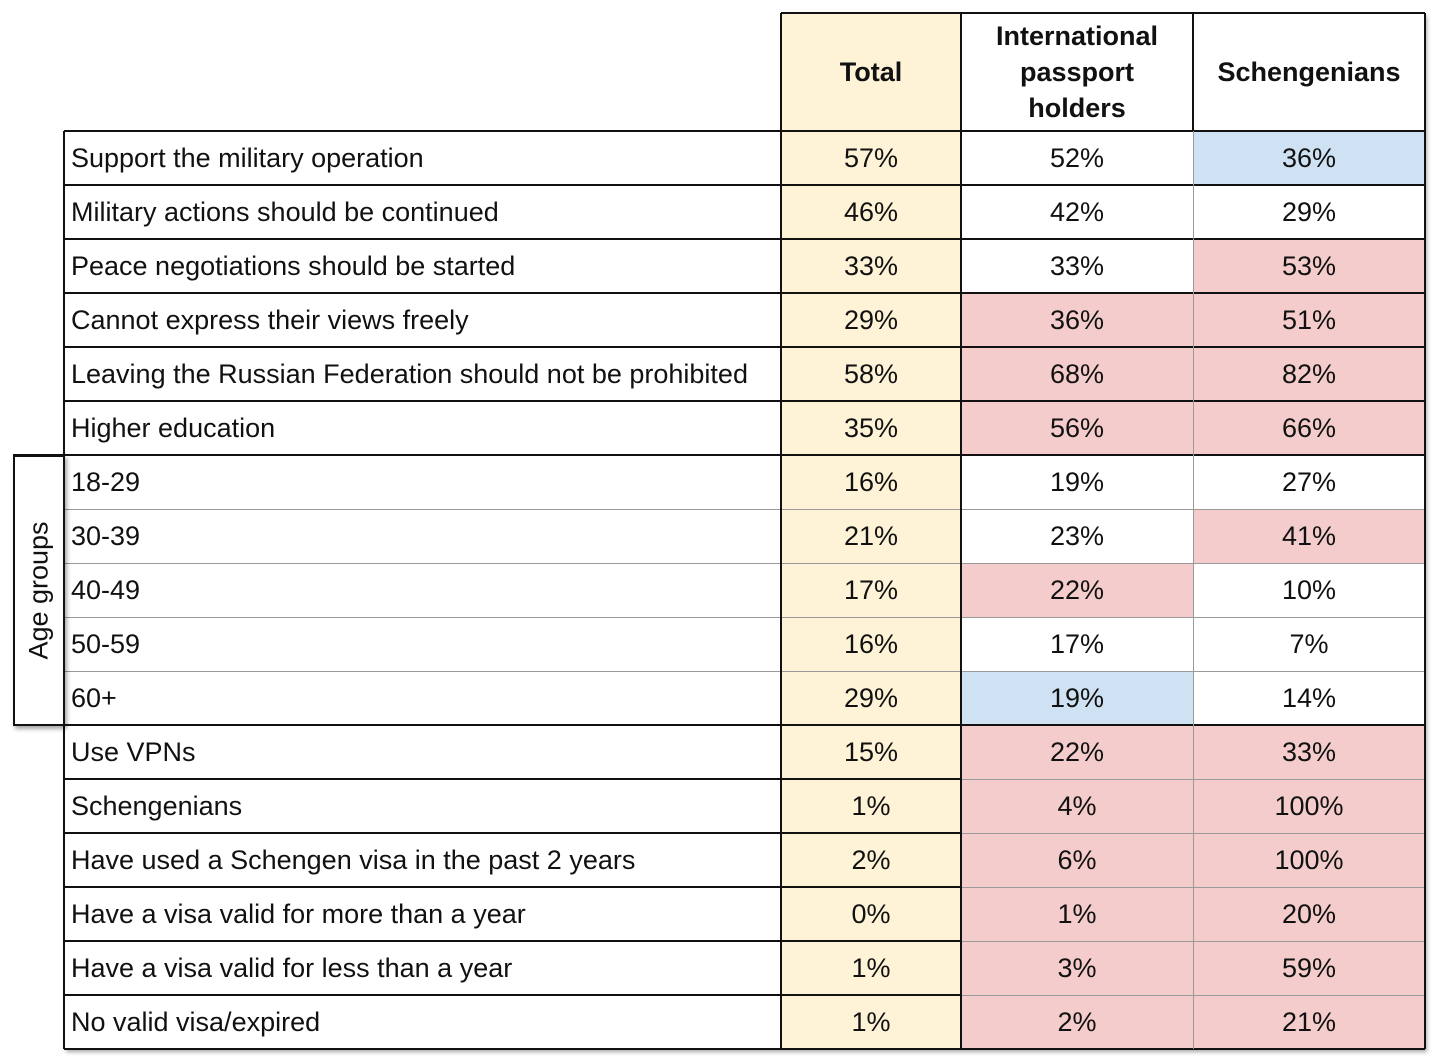 This screenshot has width=1438, height=1062. Describe the element at coordinates (1309, 428) in the screenshot. I see `value-cell: 66%` at that location.